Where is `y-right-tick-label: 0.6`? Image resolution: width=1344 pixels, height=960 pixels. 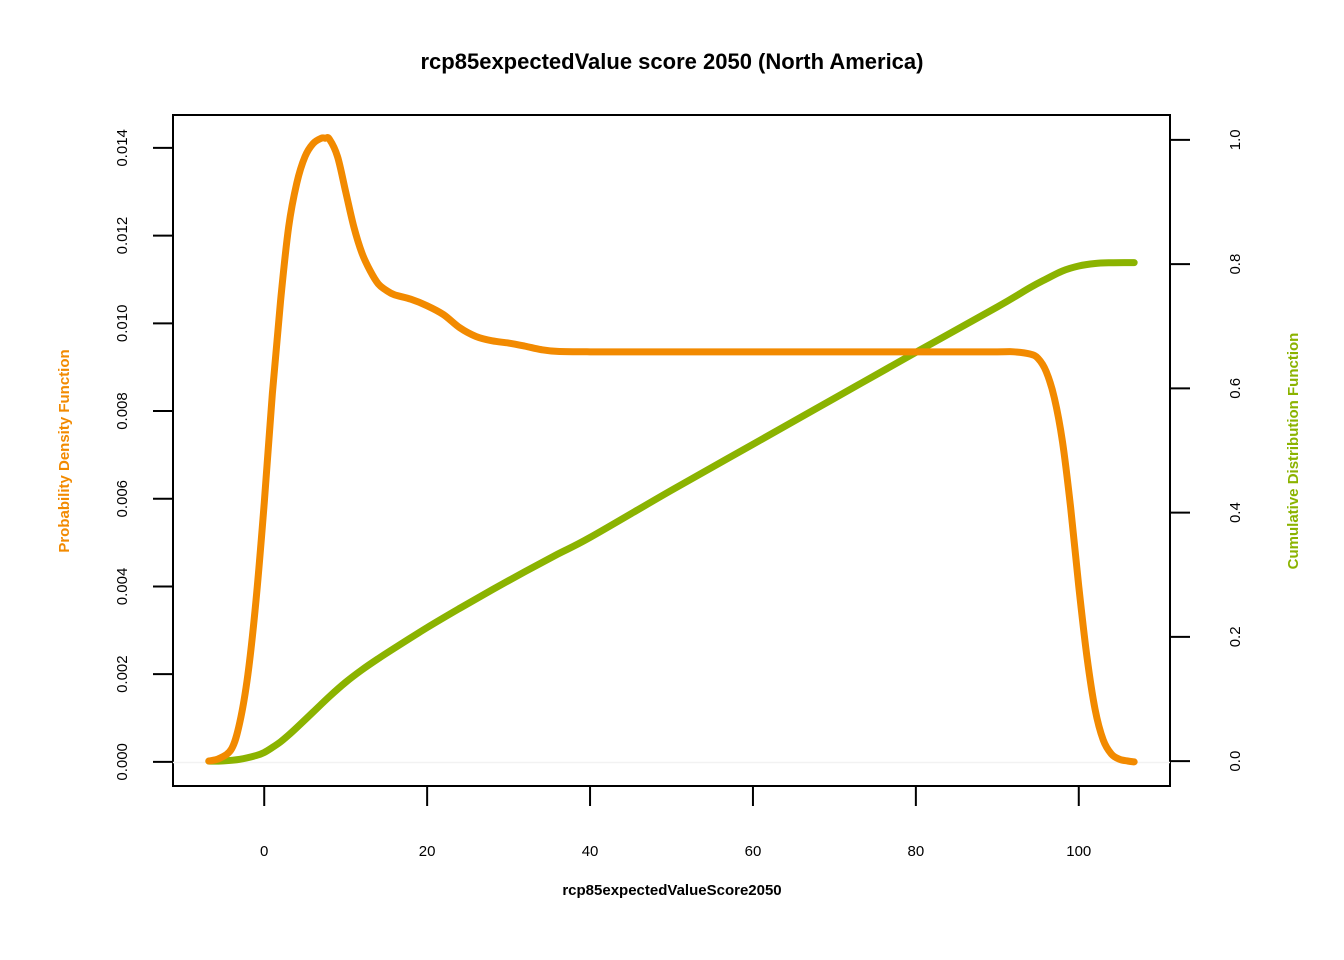
y-right-tick-label: 0.6 is located at coordinates (1235, 388).